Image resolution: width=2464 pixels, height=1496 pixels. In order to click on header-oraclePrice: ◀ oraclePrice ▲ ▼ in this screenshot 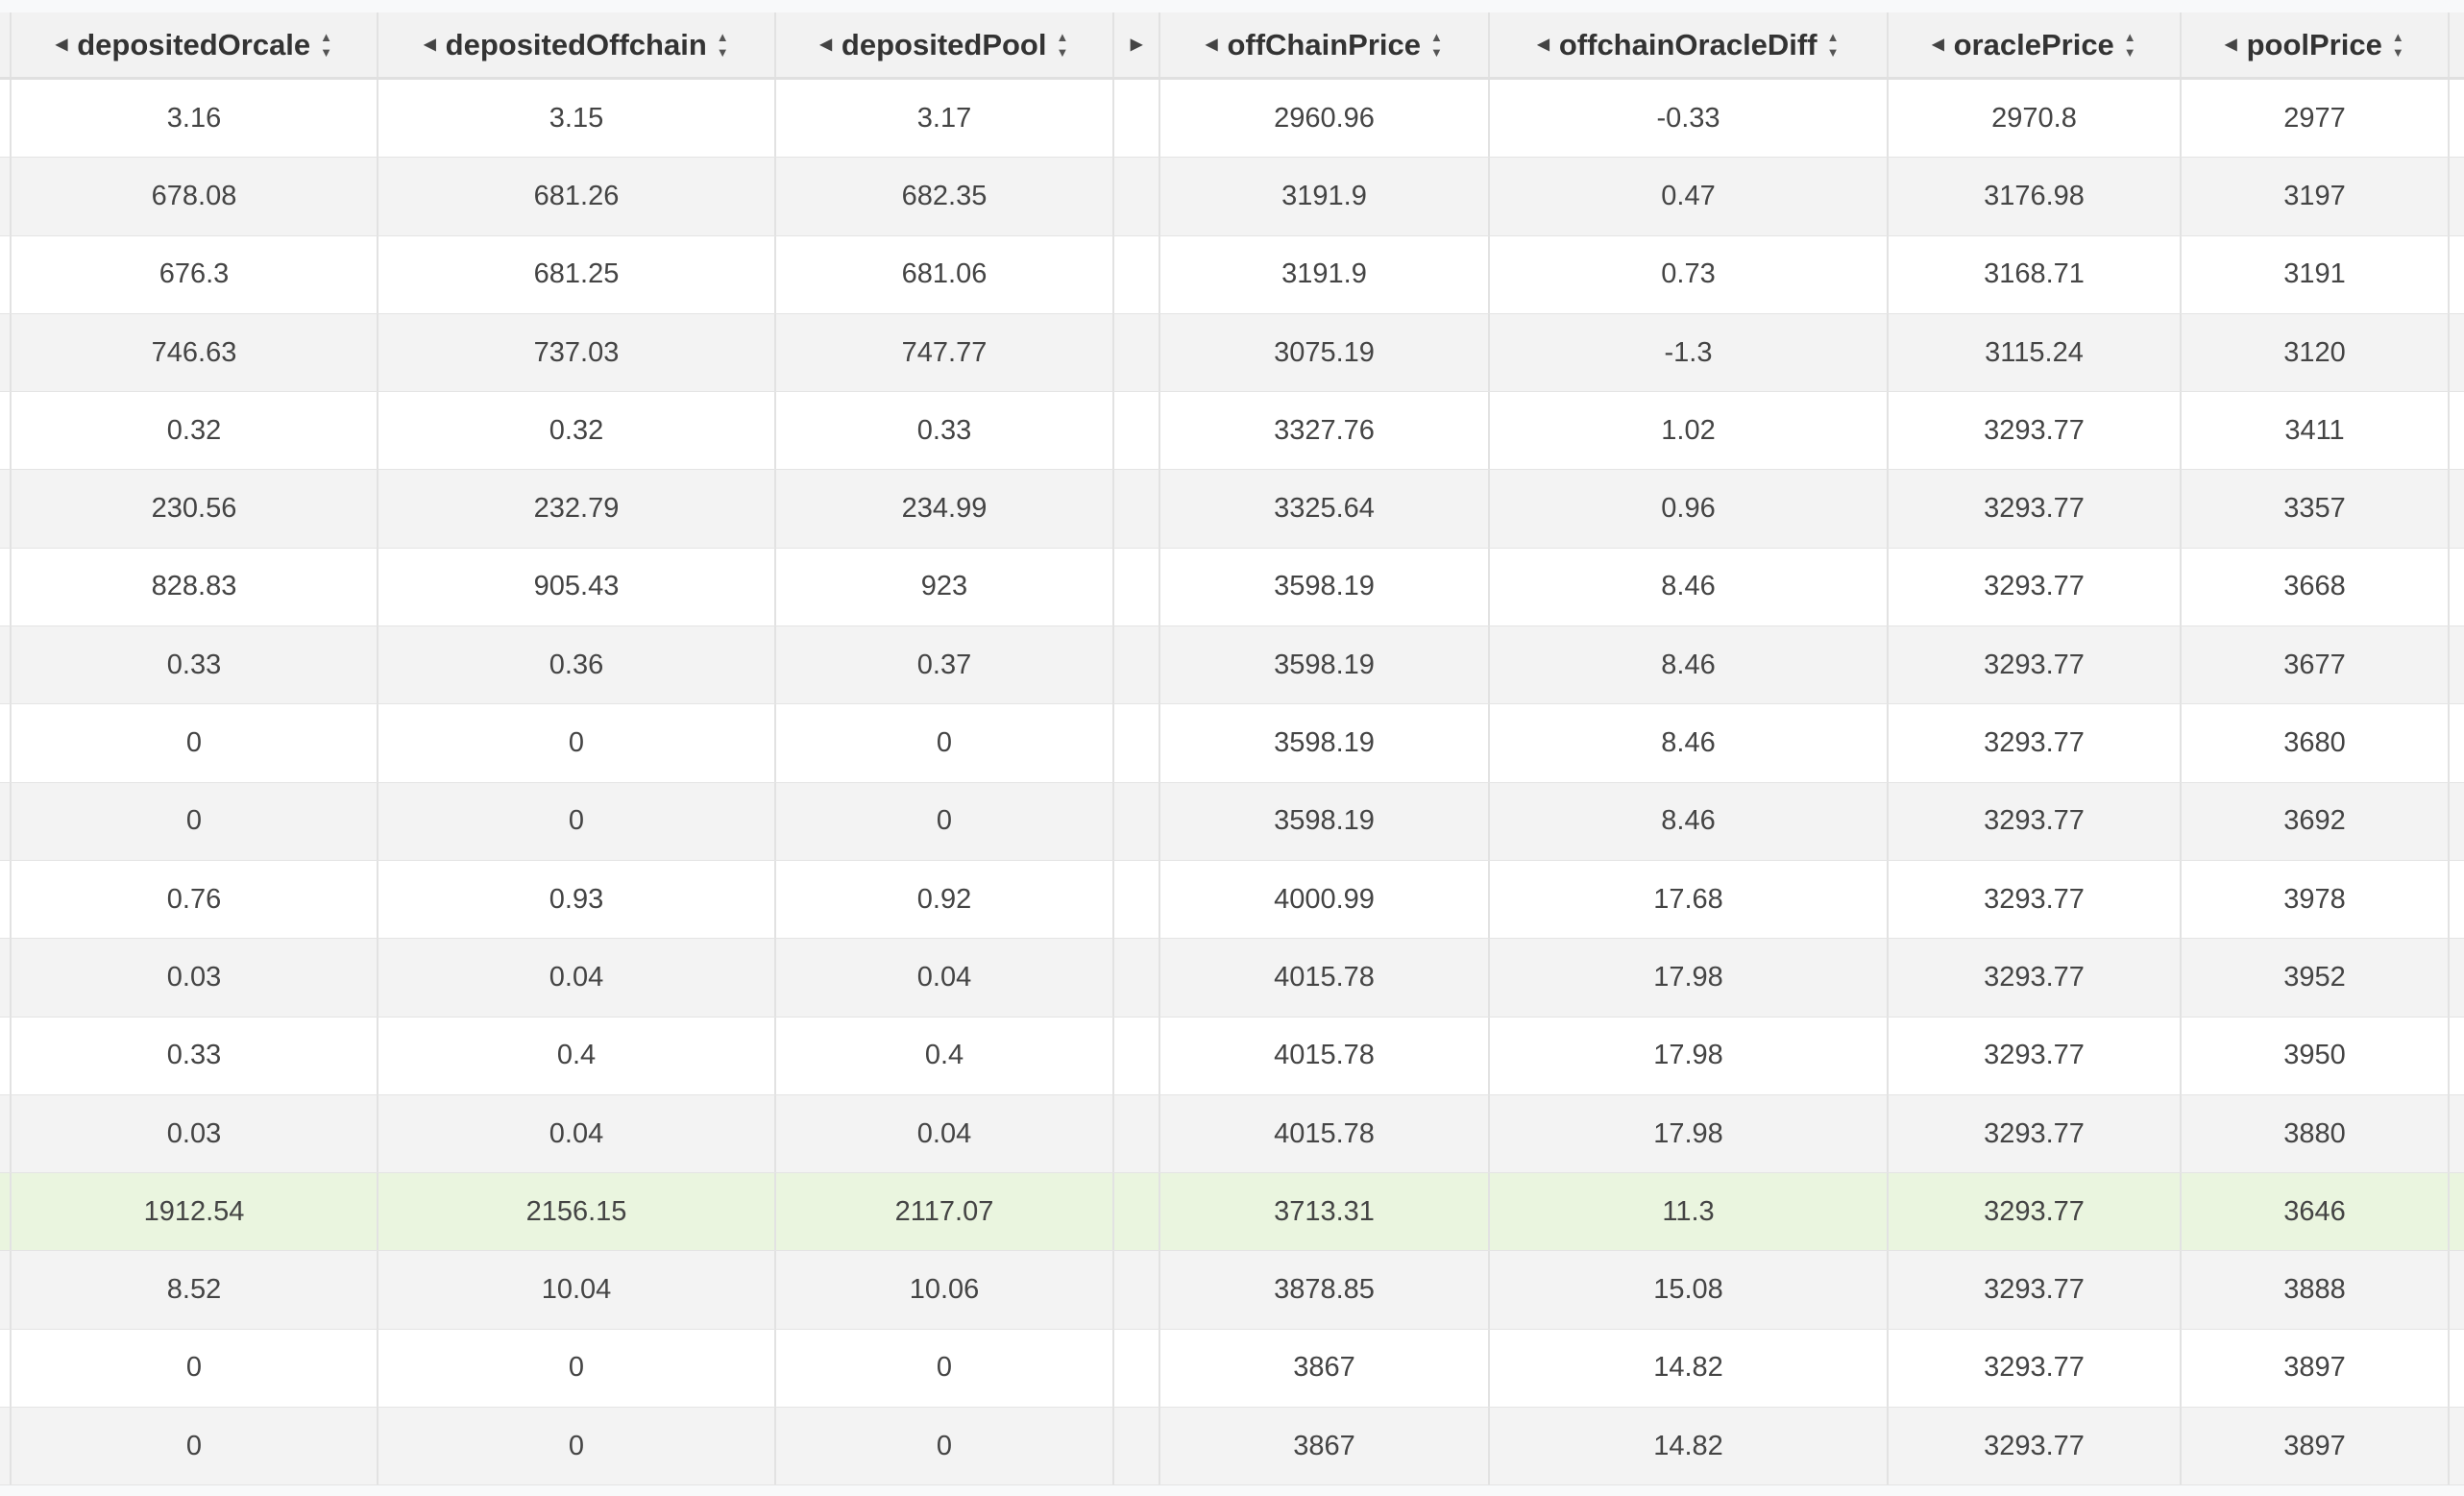, I will do `click(2034, 44)`.